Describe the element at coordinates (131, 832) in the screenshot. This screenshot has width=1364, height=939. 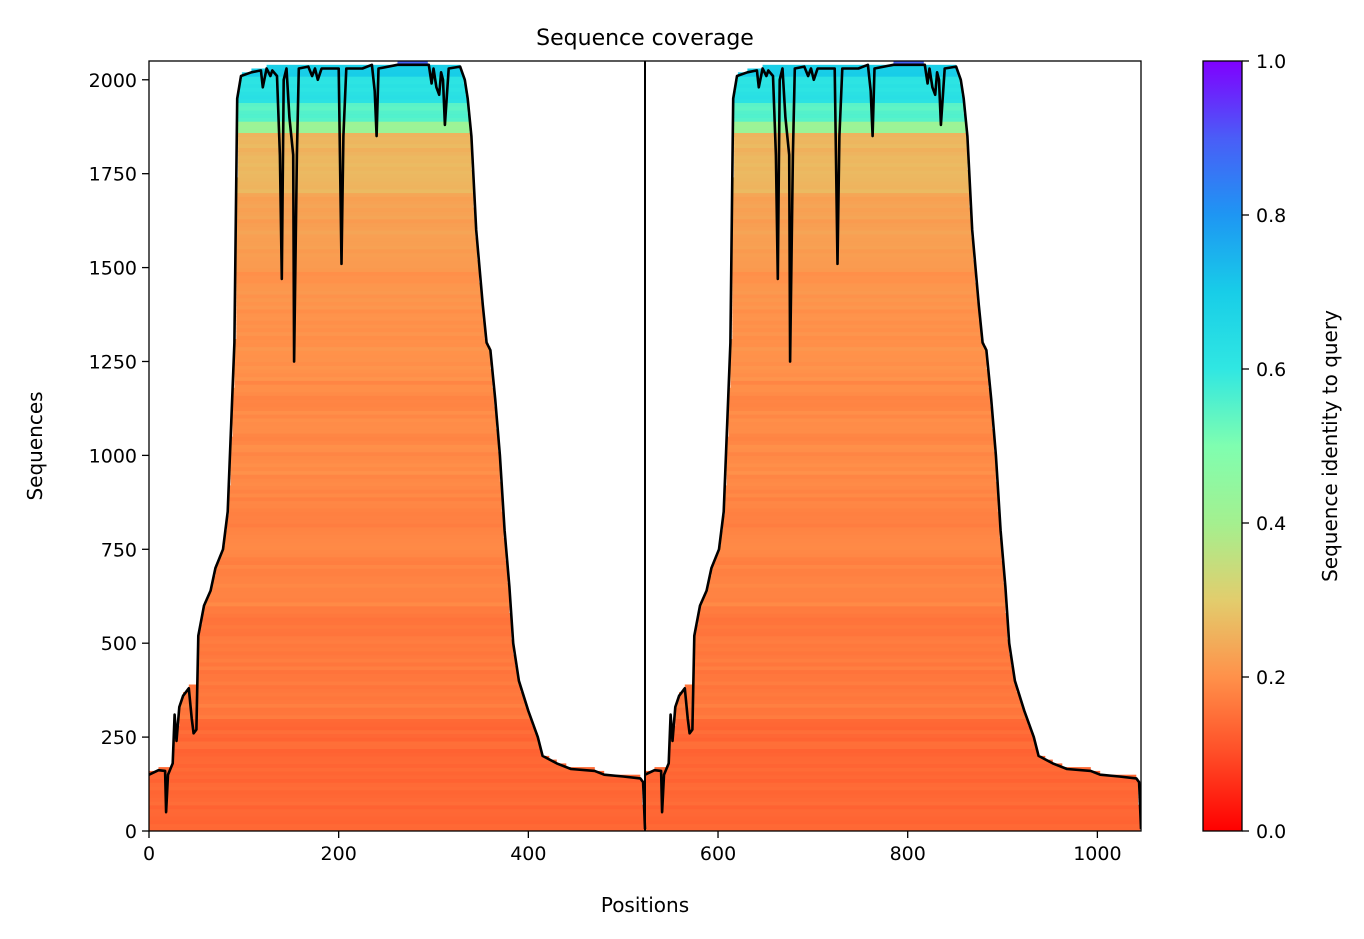
I see `y-tick-label: 0` at that location.